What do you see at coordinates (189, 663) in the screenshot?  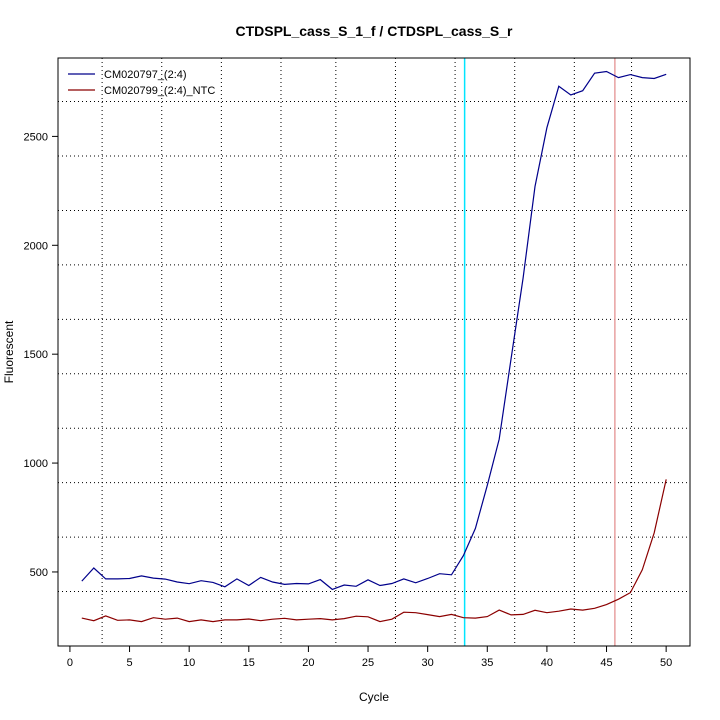 I see `x-tick-label-2: 10` at bounding box center [189, 663].